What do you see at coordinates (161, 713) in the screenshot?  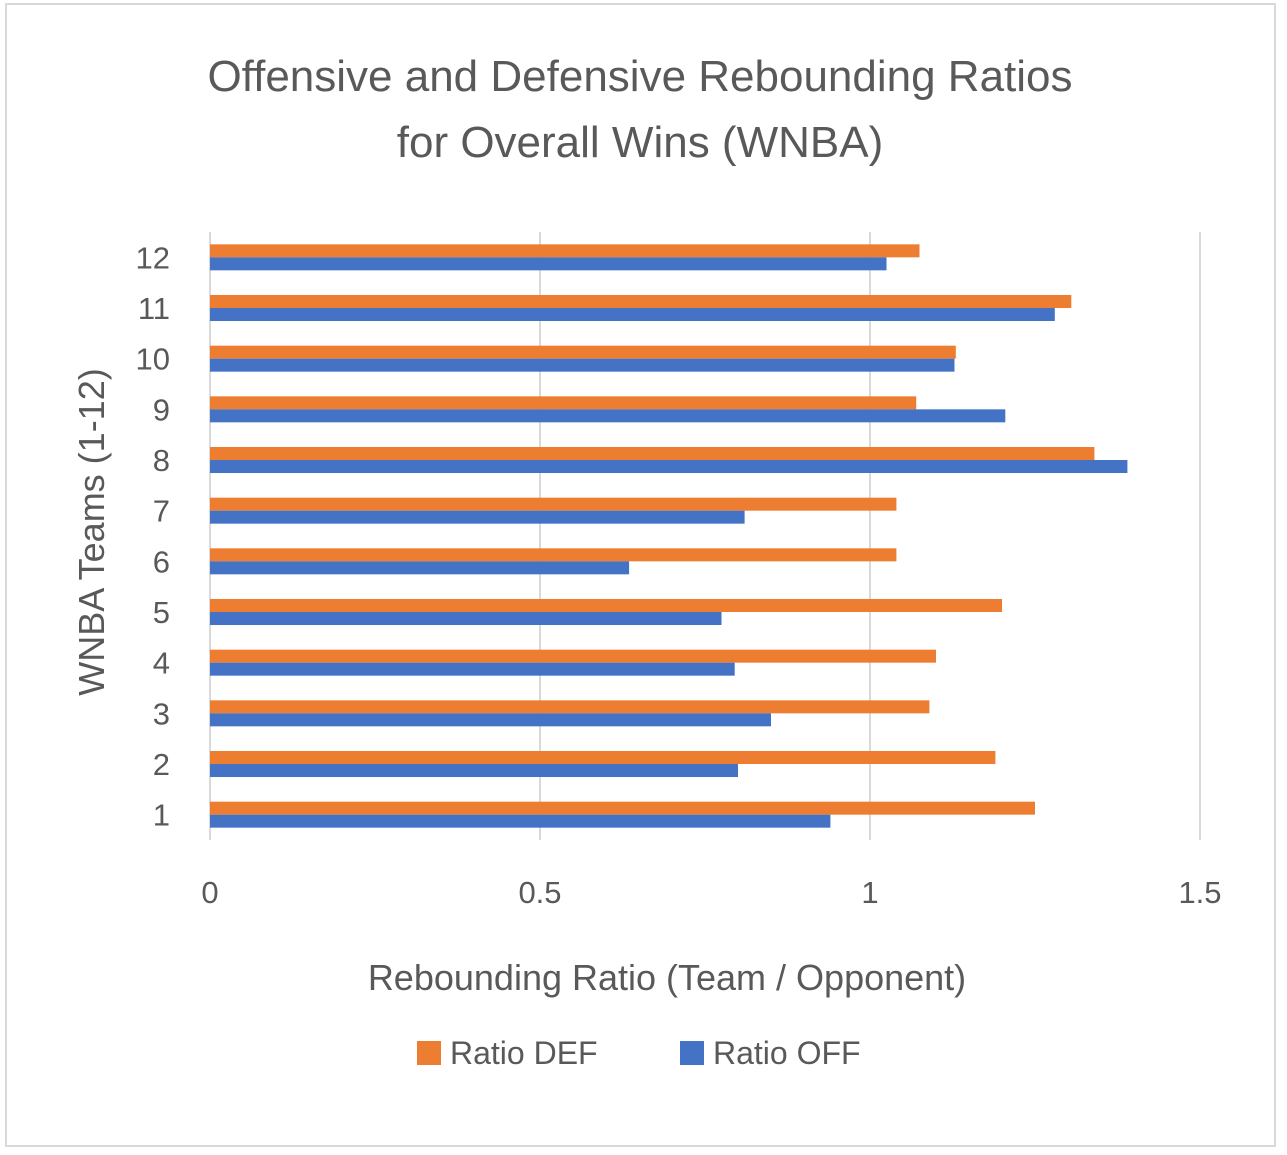 I see `y-tick-label: 3` at bounding box center [161, 713].